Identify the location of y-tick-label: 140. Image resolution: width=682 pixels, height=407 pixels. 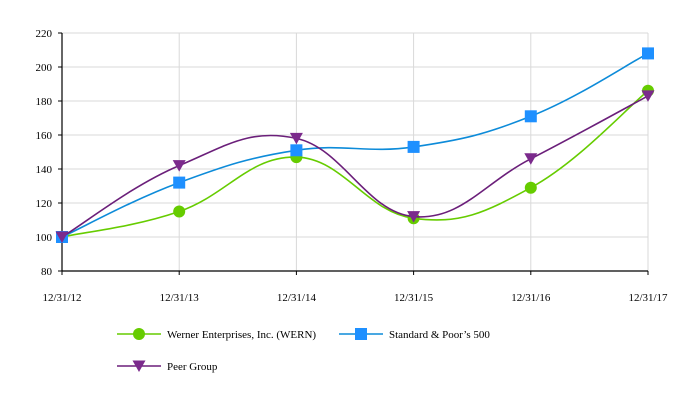
(44, 170).